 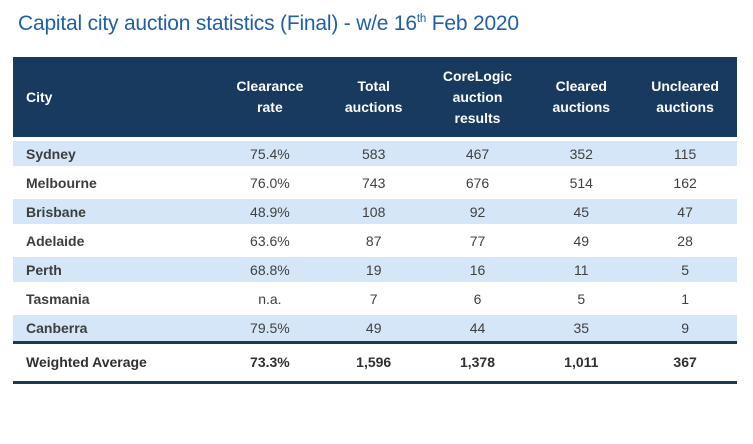 What do you see at coordinates (477, 326) in the screenshot?
I see `corelogic-results-cell: 44` at bounding box center [477, 326].